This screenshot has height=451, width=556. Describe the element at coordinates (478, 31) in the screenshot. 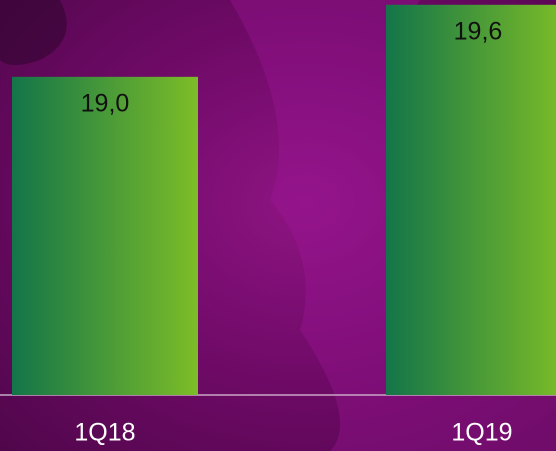

I see `value-label: 19,6` at that location.